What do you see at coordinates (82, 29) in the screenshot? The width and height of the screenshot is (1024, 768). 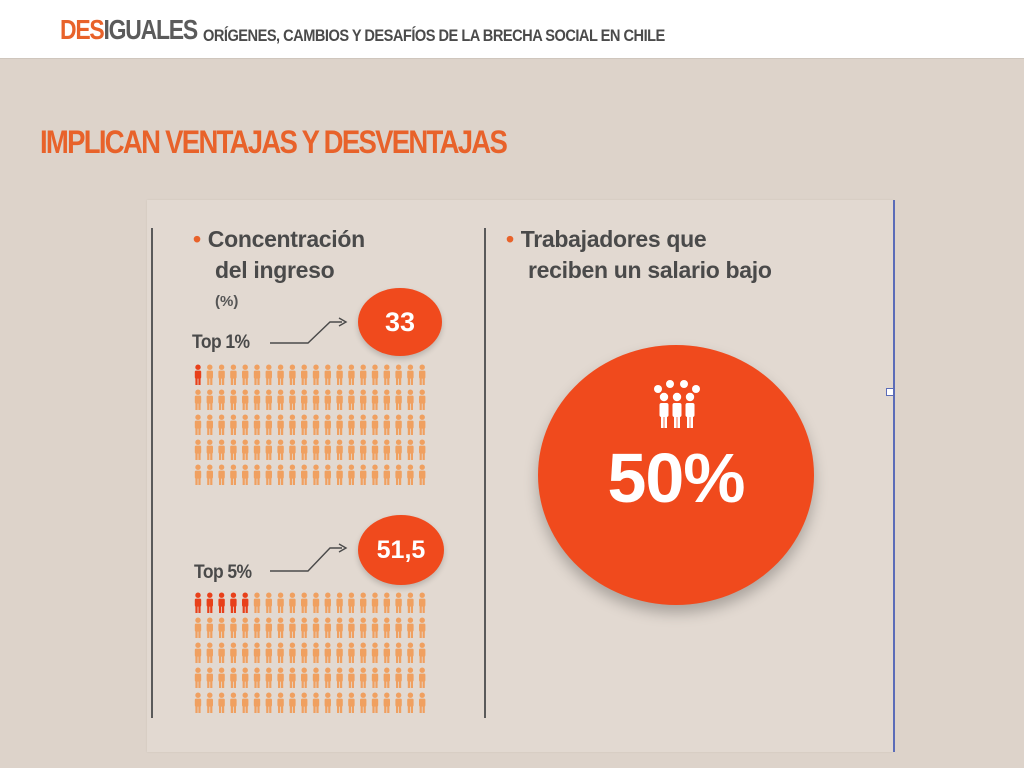 I see `brand-part1: DES` at bounding box center [82, 29].